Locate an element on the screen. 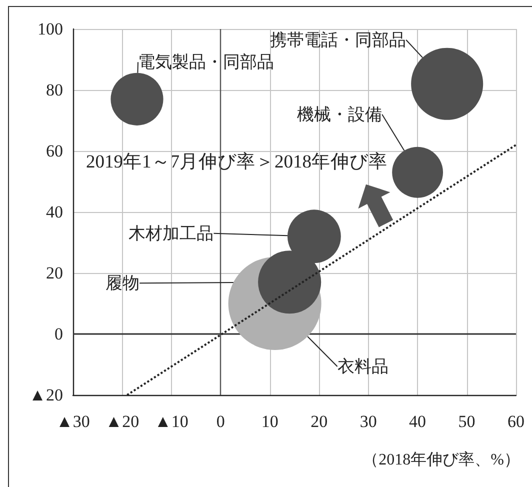 This screenshot has width=532, height=487. series-label: 携帯電話・同部品 is located at coordinates (338, 40).